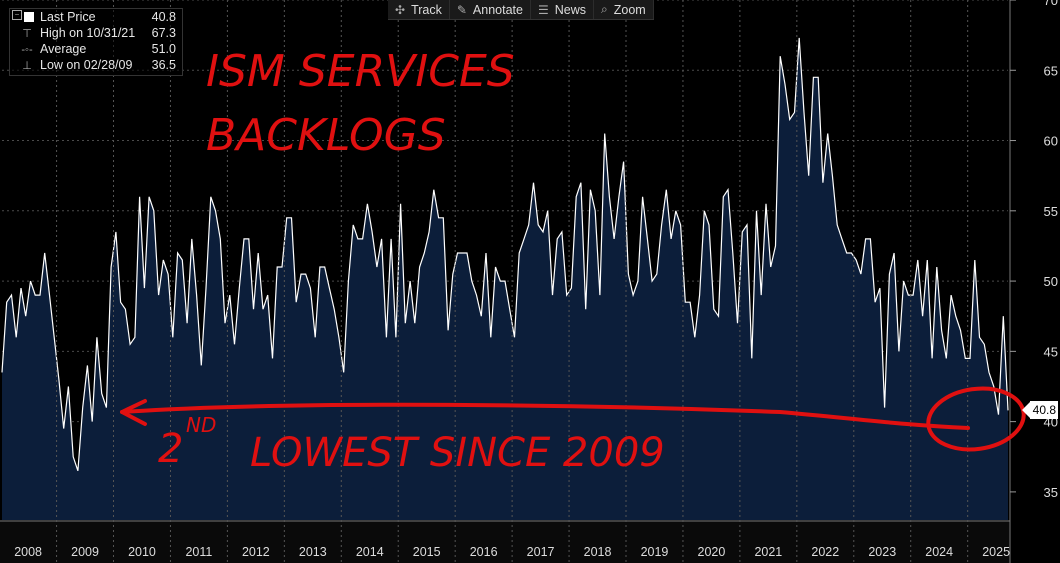  Describe the element at coordinates (1051, 4) in the screenshot. I see `y-tick-label: 70` at that location.